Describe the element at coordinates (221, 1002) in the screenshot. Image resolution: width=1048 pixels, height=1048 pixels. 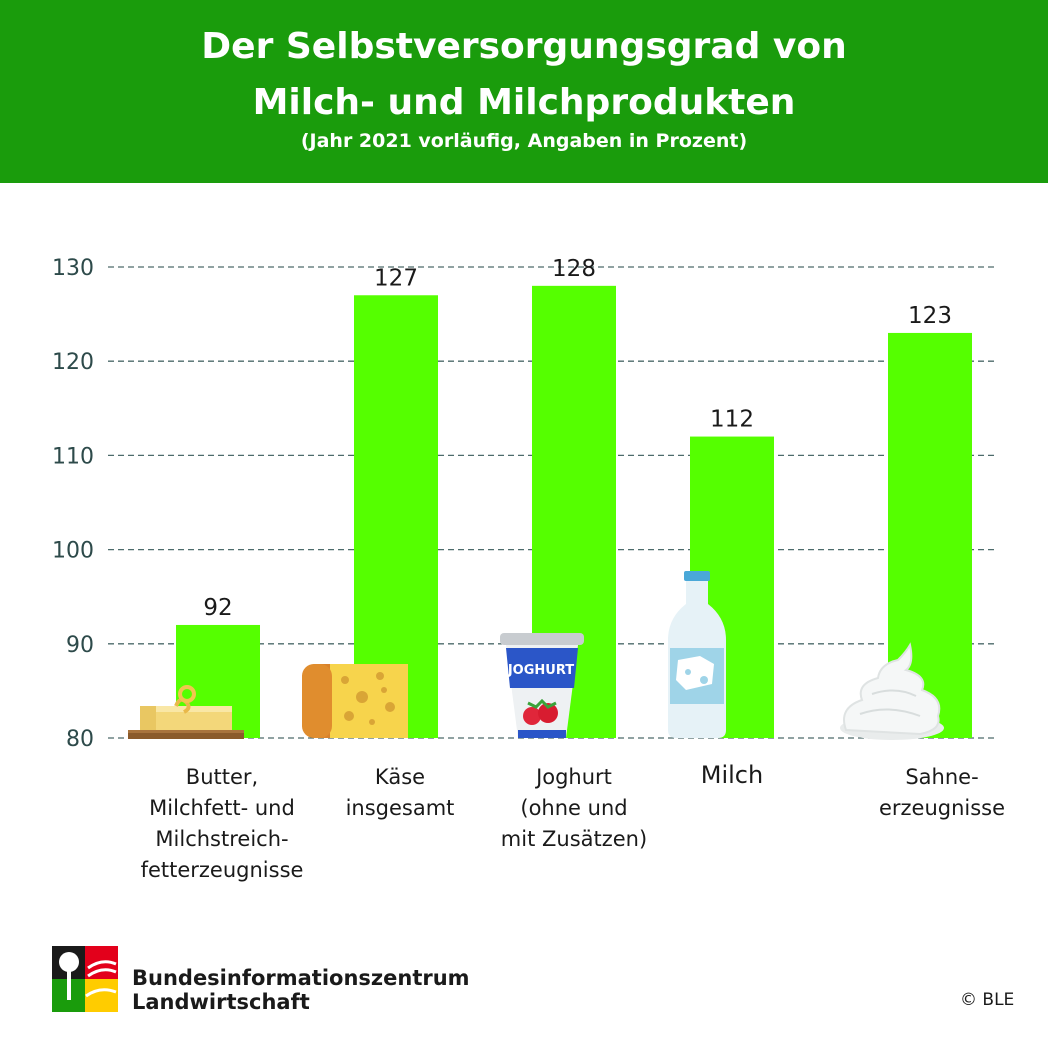
I see `organization-name-line2: Landwirtschaft` at that location.